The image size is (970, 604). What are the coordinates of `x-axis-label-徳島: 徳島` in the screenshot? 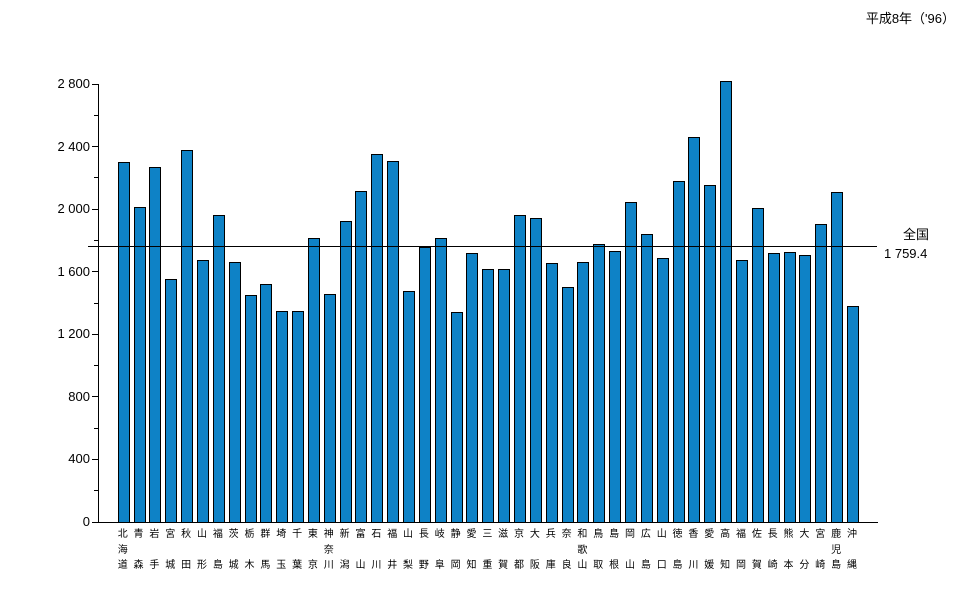 It's located at (677, 550).